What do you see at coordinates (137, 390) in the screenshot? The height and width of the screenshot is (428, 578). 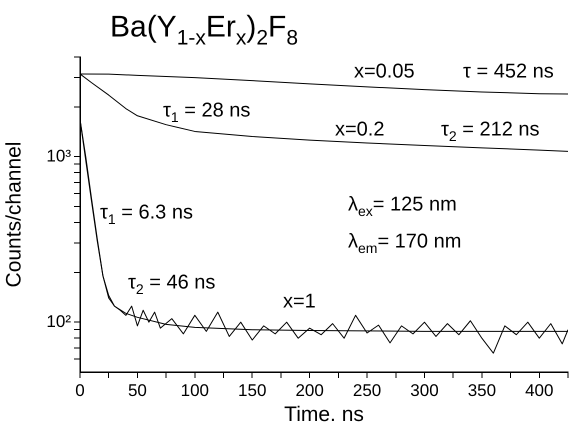 I see `x-tick-label: 50` at bounding box center [137, 390].